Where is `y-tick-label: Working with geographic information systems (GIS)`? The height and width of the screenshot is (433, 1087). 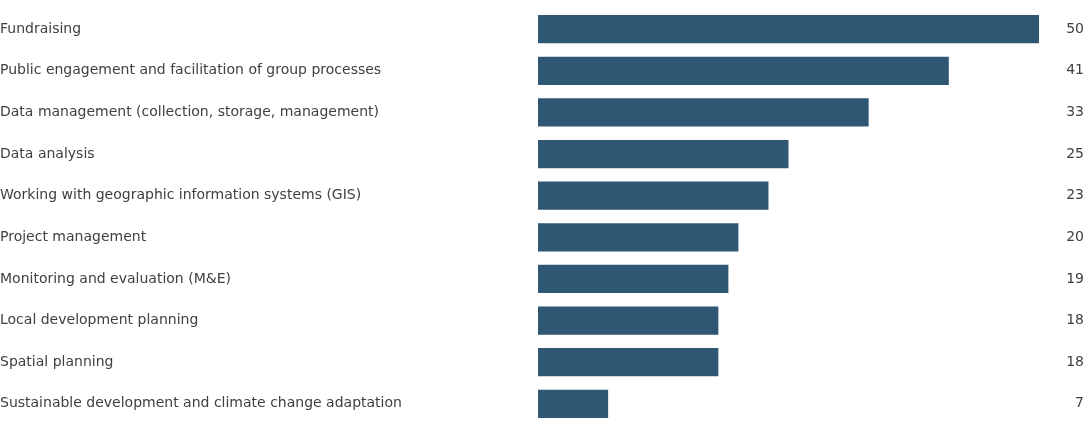 y-tick-label: Working with geographic information systems (GIS) is located at coordinates (181, 194).